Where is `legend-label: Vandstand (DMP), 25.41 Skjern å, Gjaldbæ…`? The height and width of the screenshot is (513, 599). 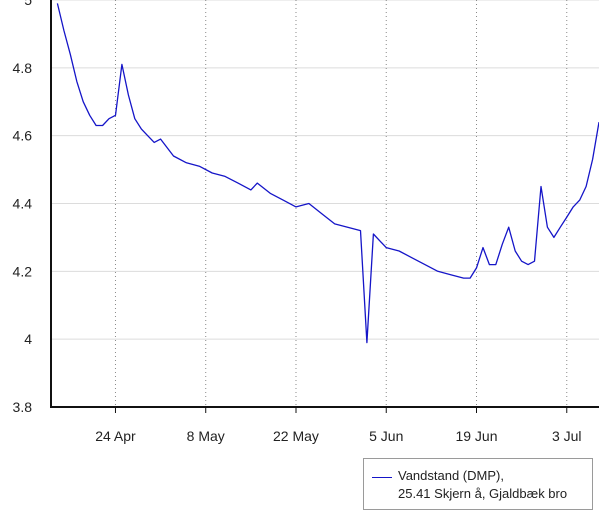
legend-label: Vandstand (DMP), 25.41 Skjern å, Gjaldbæ… is located at coordinates (482, 485).